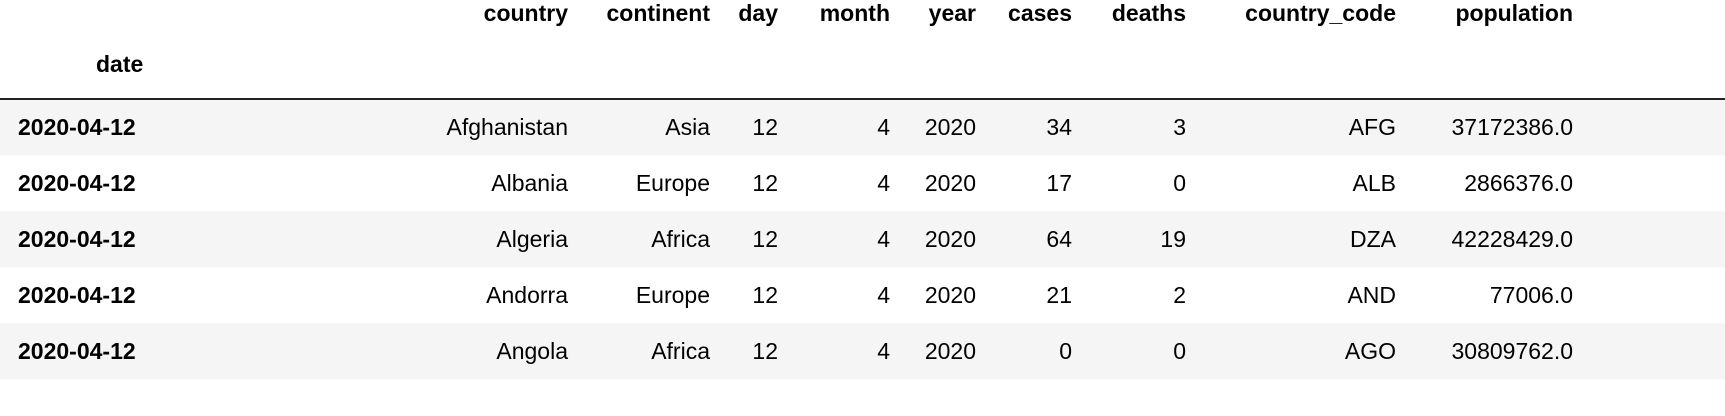 The width and height of the screenshot is (1725, 416). What do you see at coordinates (1065, 350) in the screenshot?
I see `cell-cases: 0` at bounding box center [1065, 350].